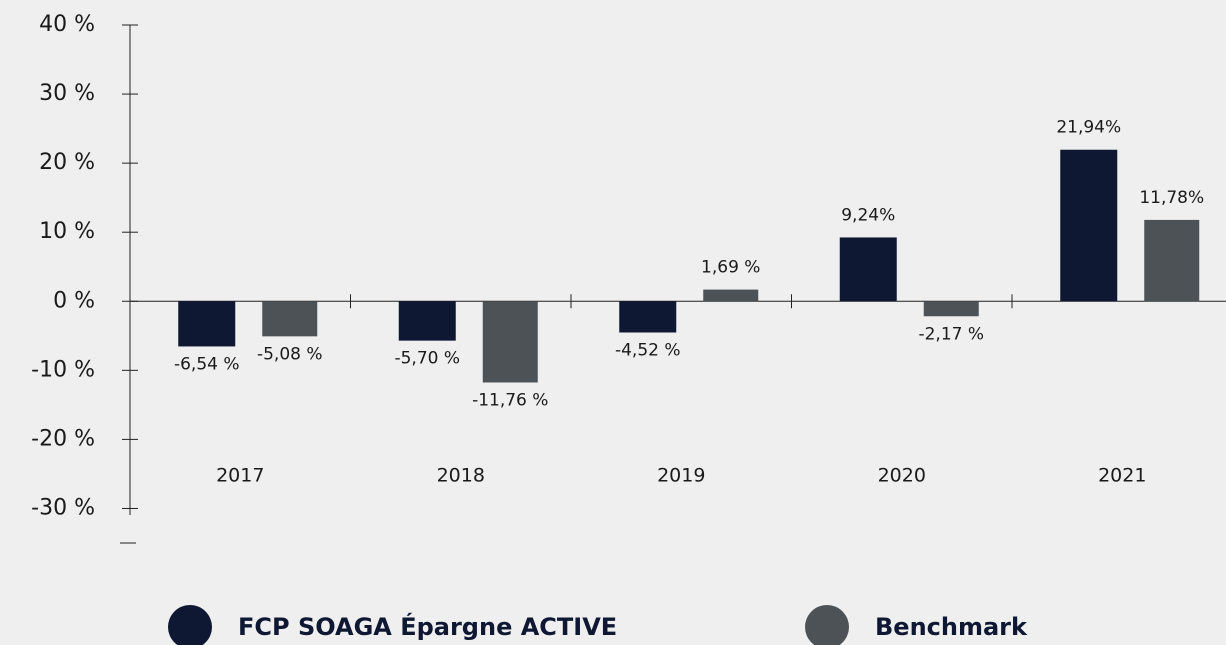 This screenshot has height=645, width=1226. I want to click on x-tick-label: 2020, so click(902, 476).